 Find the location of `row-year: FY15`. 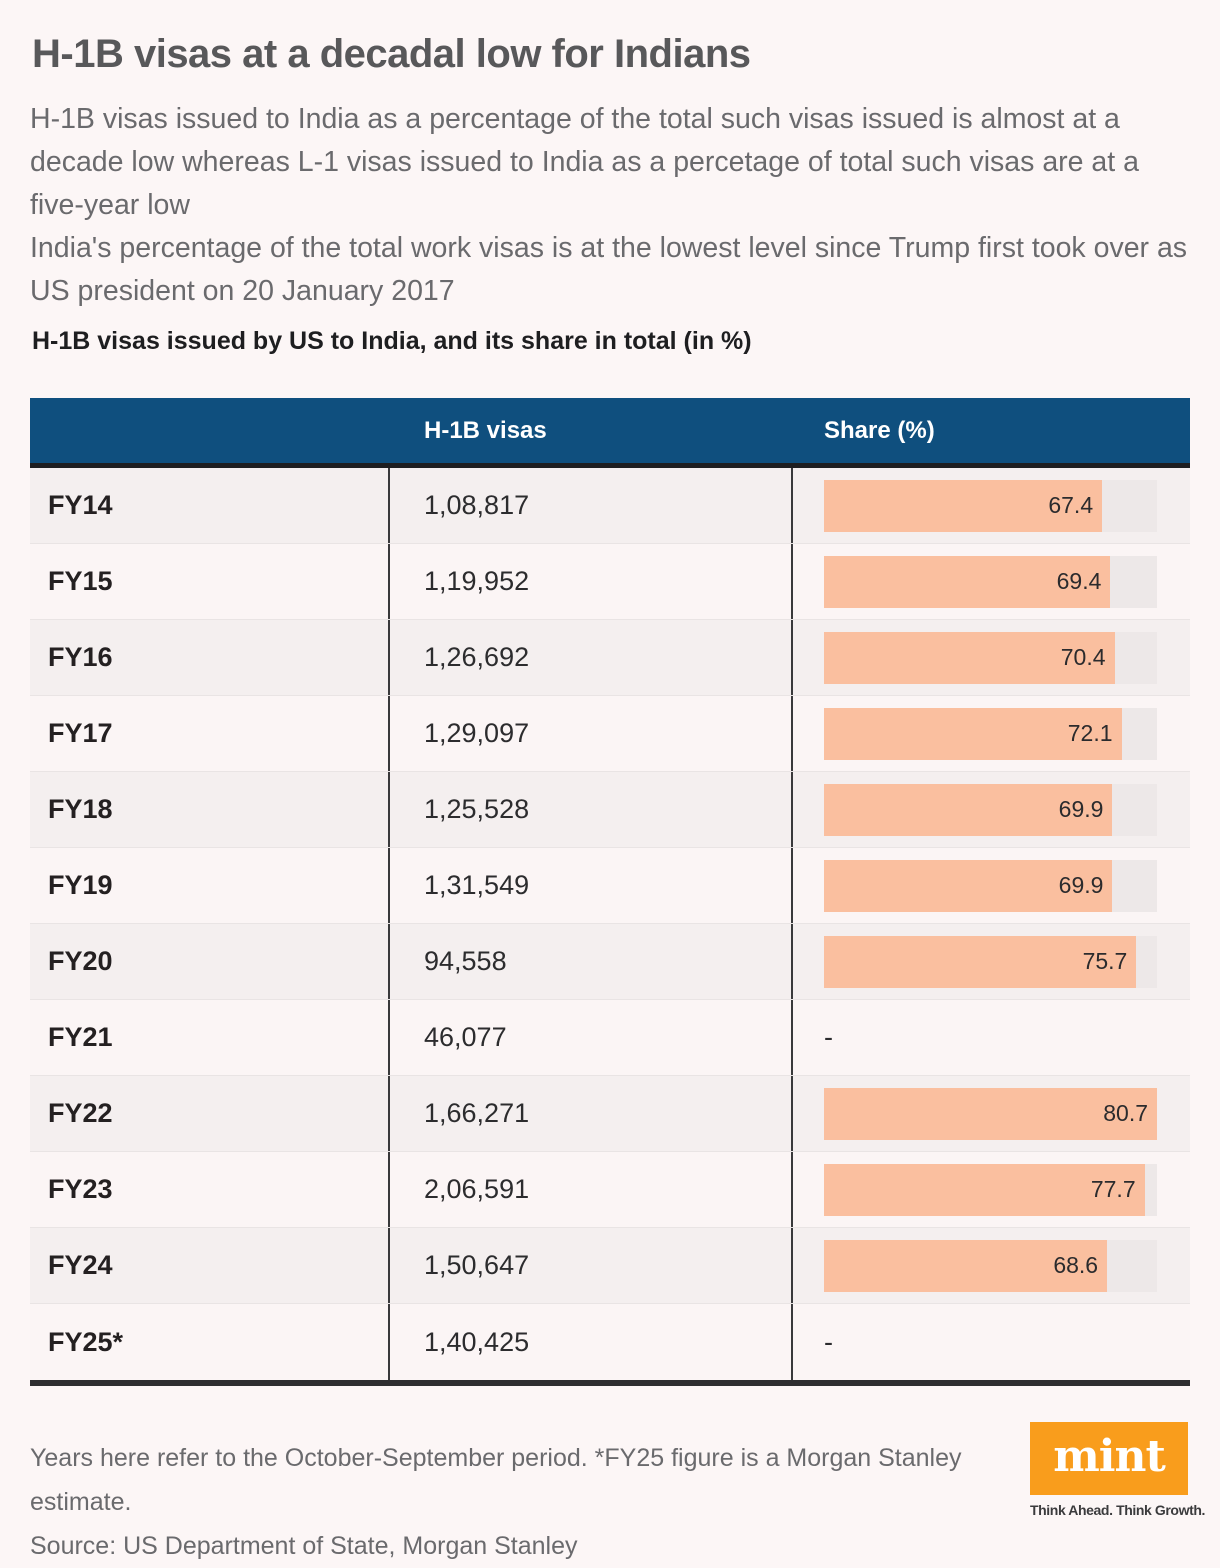

row-year: FY15 is located at coordinates (210, 581).